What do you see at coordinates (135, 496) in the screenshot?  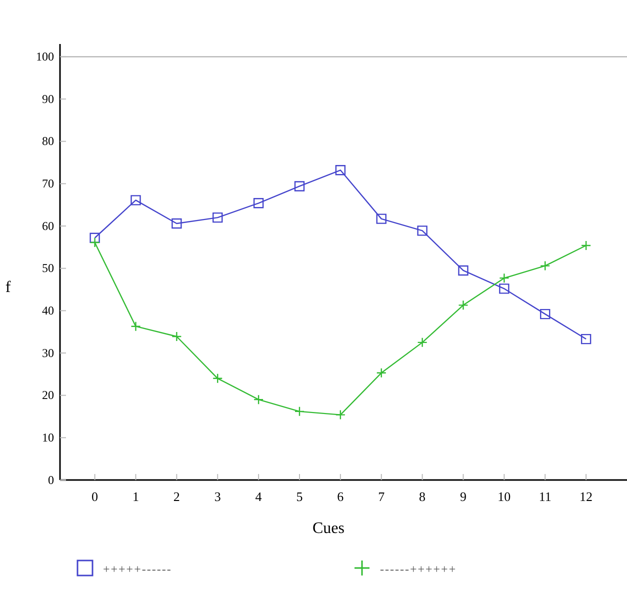 I see `x-tick-label: 1` at bounding box center [135, 496].